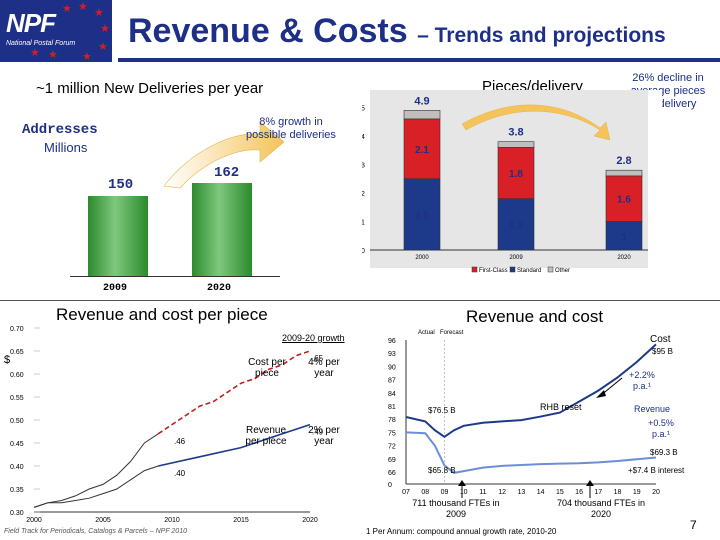 The width and height of the screenshot is (720, 540). Describe the element at coordinates (17, 352) in the screenshot. I see `y-tick-label: 0.65` at that location.